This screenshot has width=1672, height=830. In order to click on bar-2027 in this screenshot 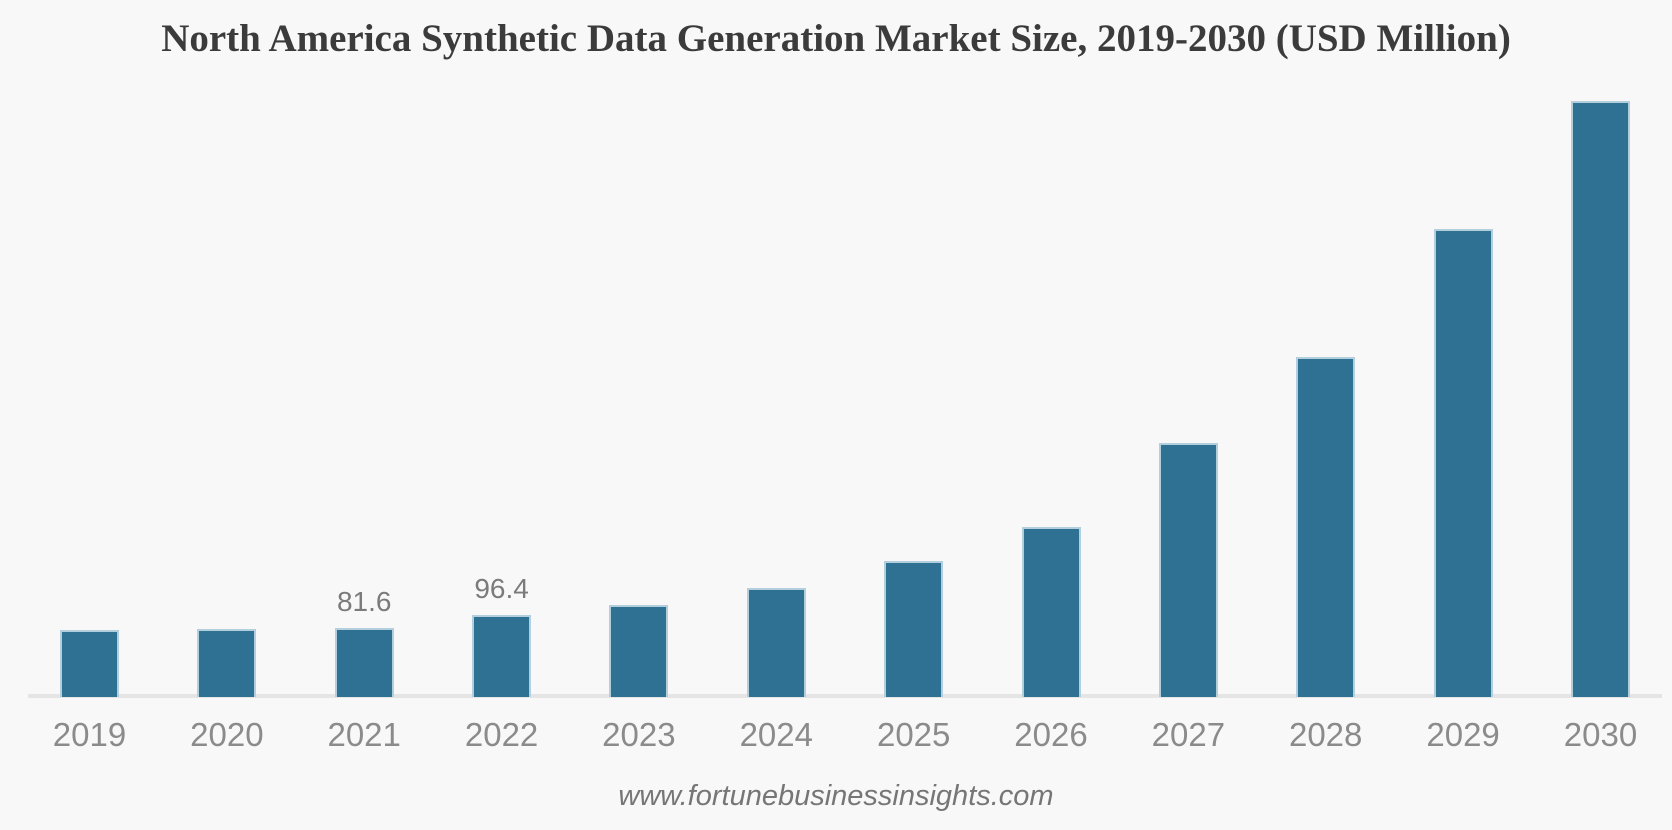, I will do `click(1188, 570)`.